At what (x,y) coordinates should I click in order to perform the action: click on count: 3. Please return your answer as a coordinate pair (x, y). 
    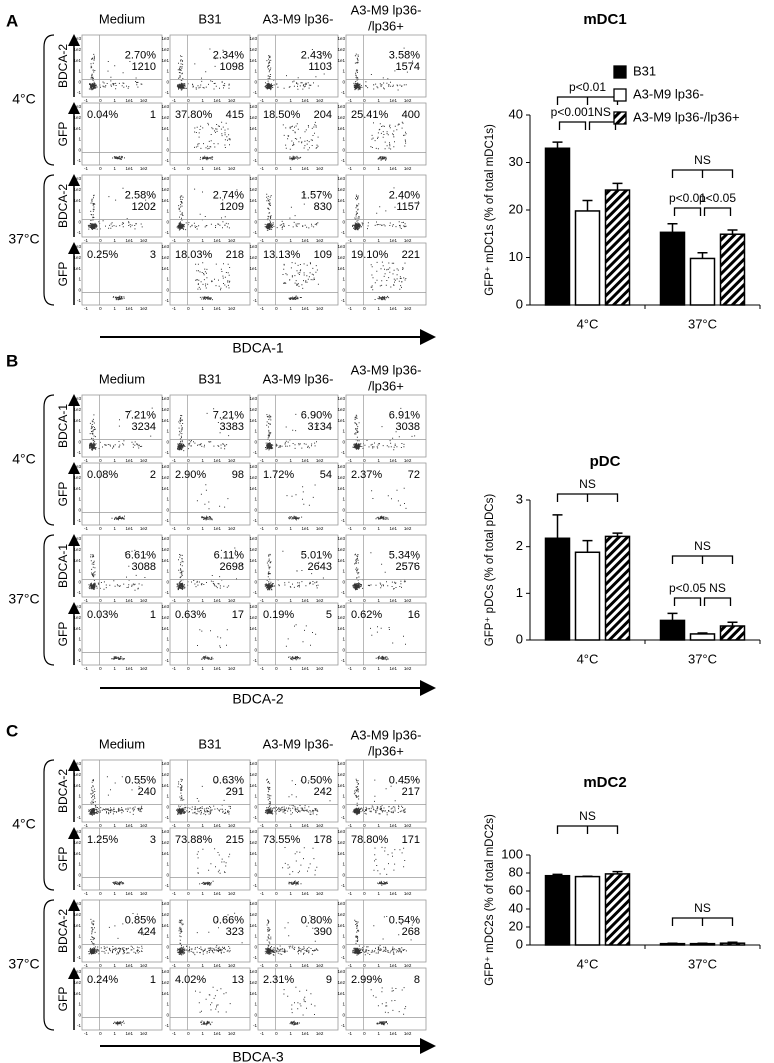
    Looking at the image, I should click on (153, 840).